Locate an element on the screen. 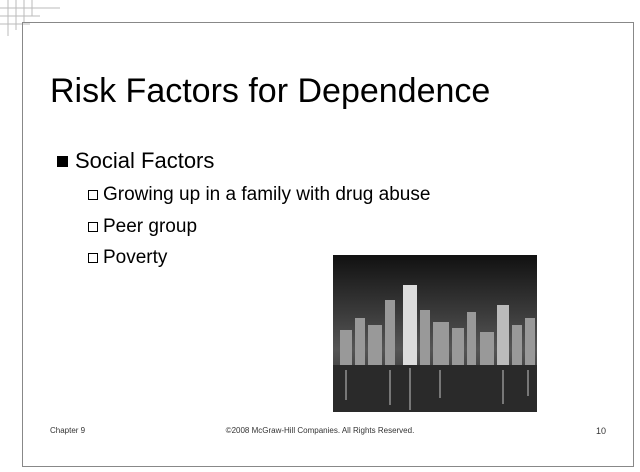 This screenshot has width=640, height=472. bullet: Social Factors is located at coordinates (145, 160).